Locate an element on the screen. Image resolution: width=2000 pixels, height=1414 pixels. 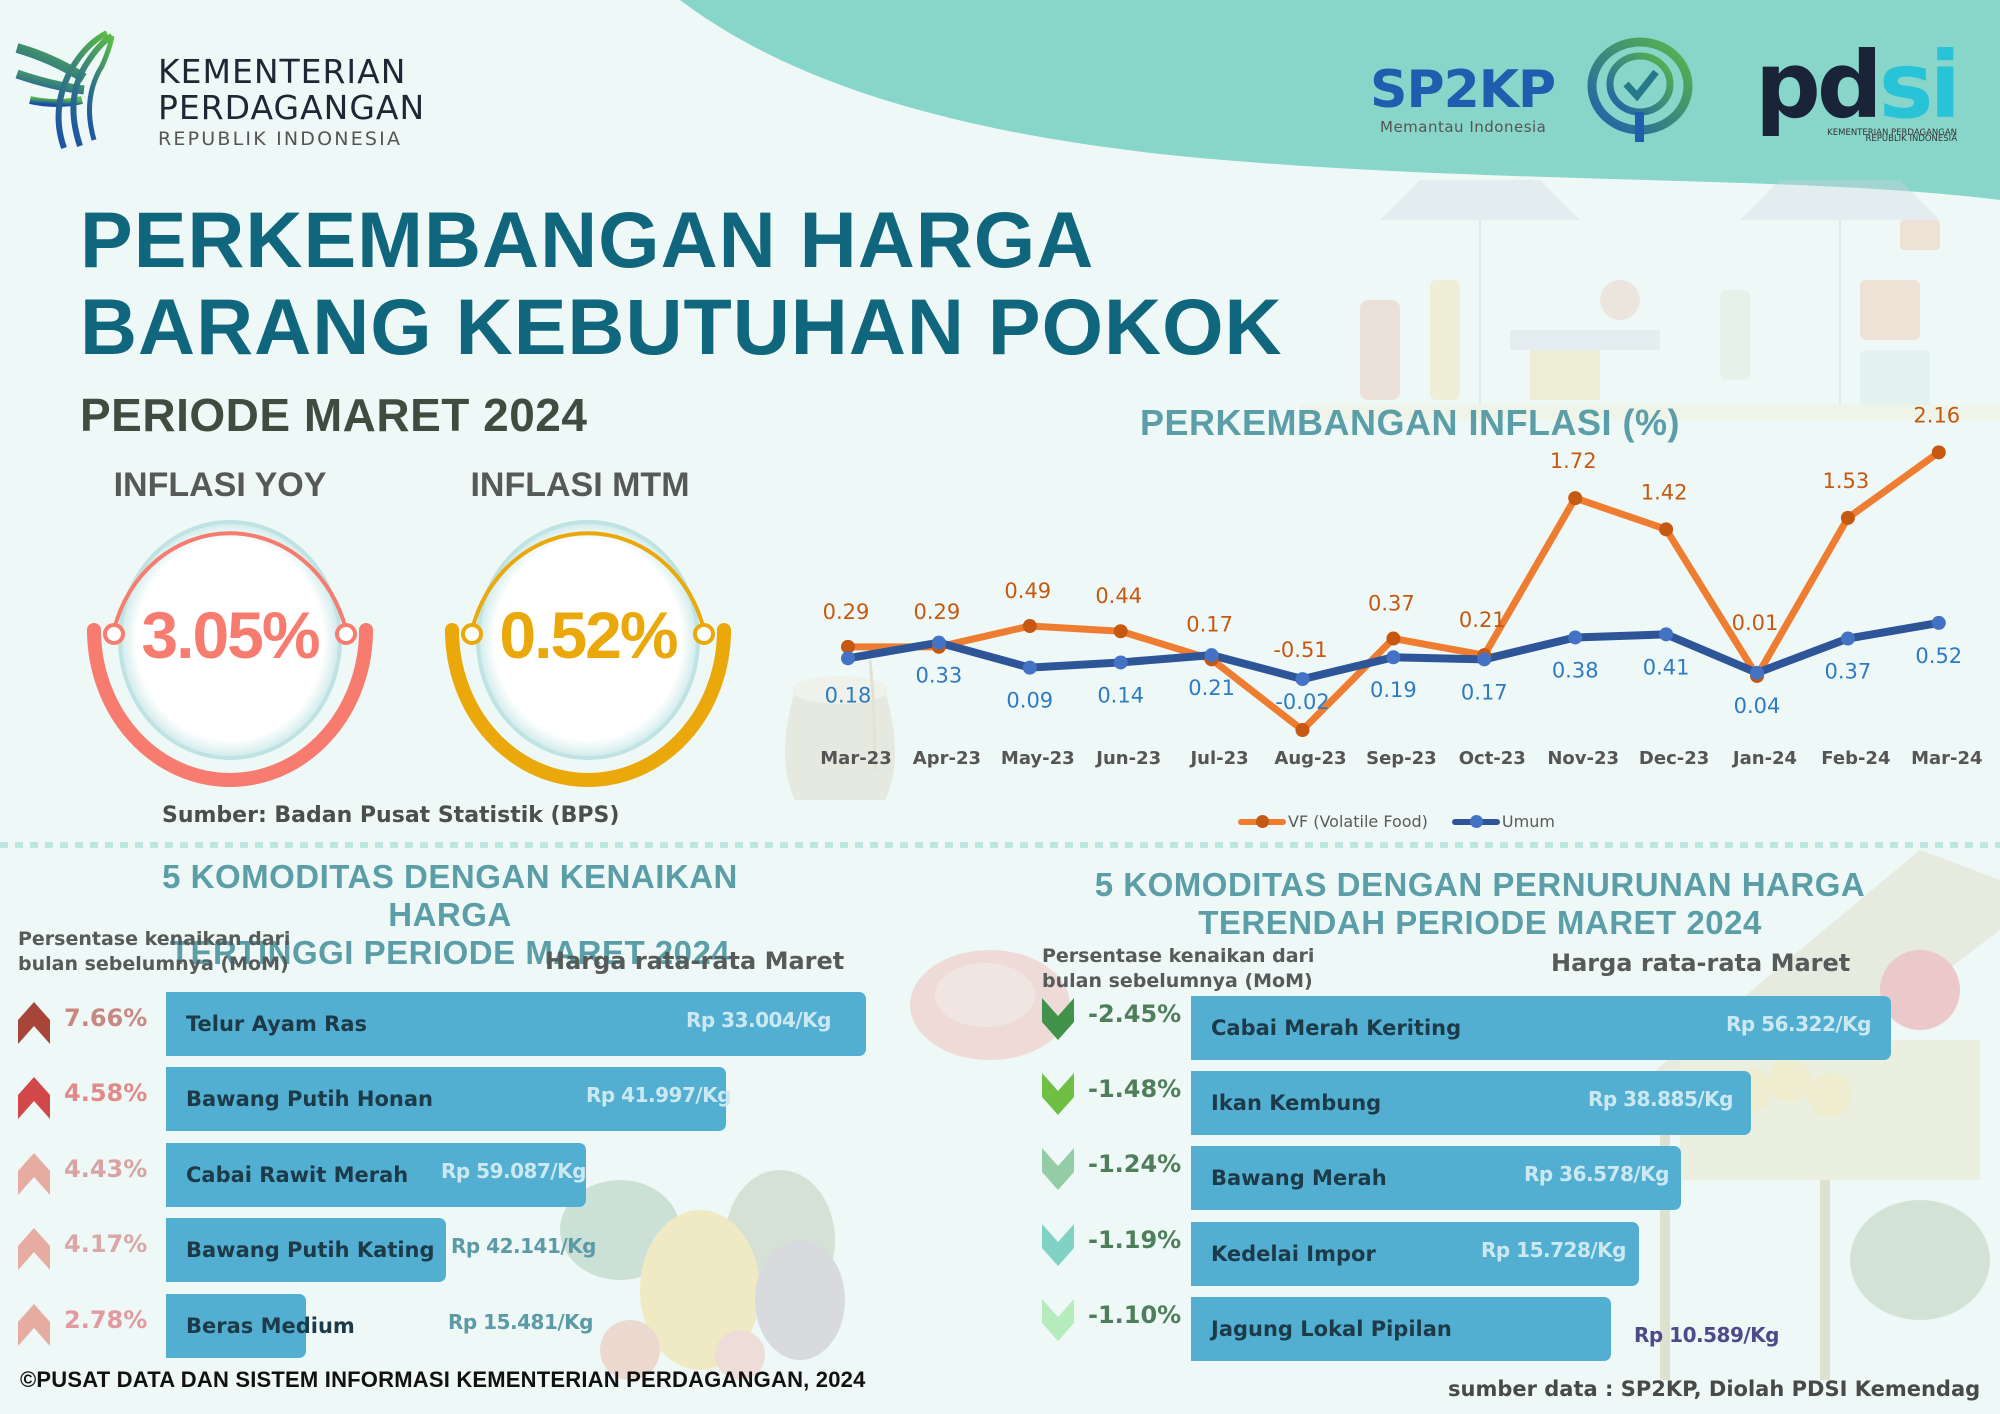
commodity-price: Rp 10.589/Kg is located at coordinates (1706, 1335).